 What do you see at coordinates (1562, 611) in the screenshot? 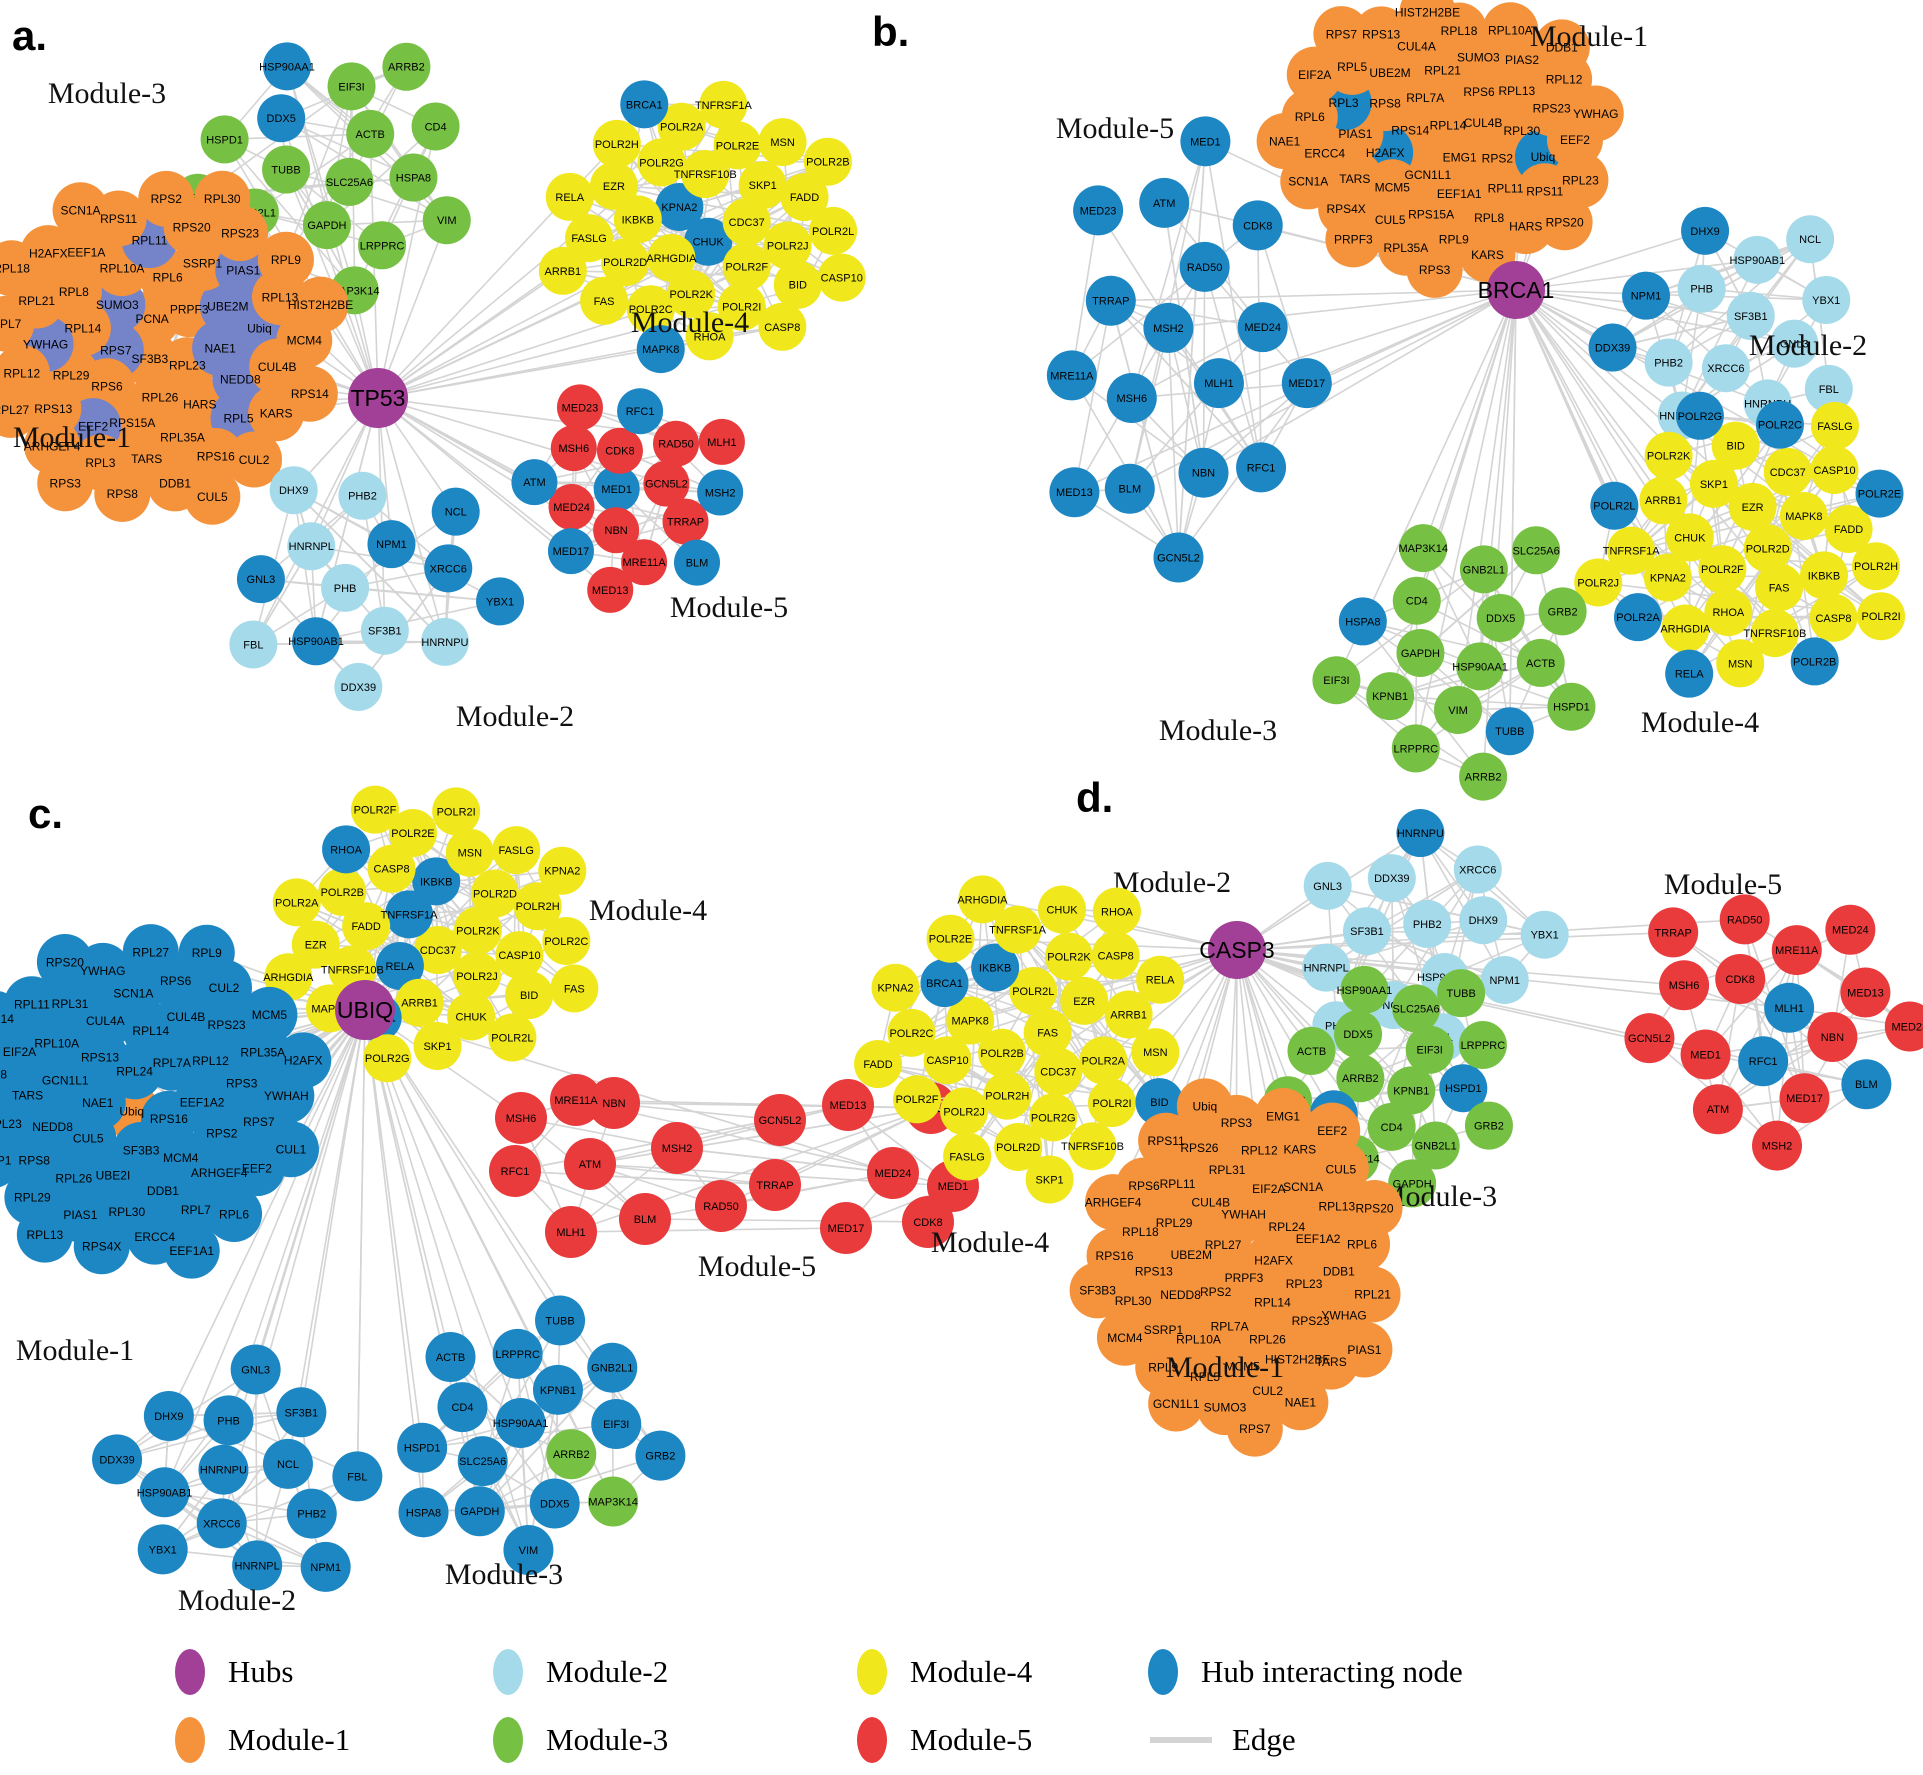
I see `gene-node-GRB2` at bounding box center [1562, 611].